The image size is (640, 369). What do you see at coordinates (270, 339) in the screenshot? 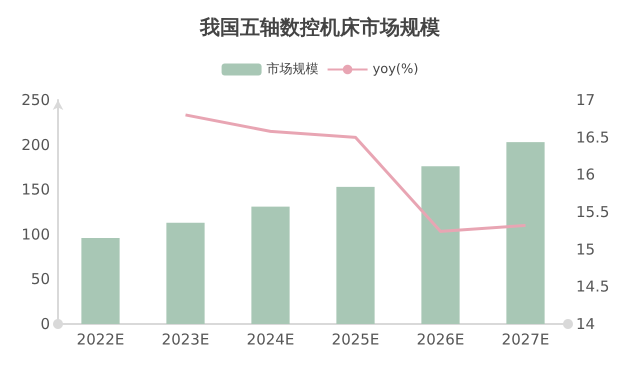
I see `x-tick-label: 2024E` at bounding box center [270, 339].